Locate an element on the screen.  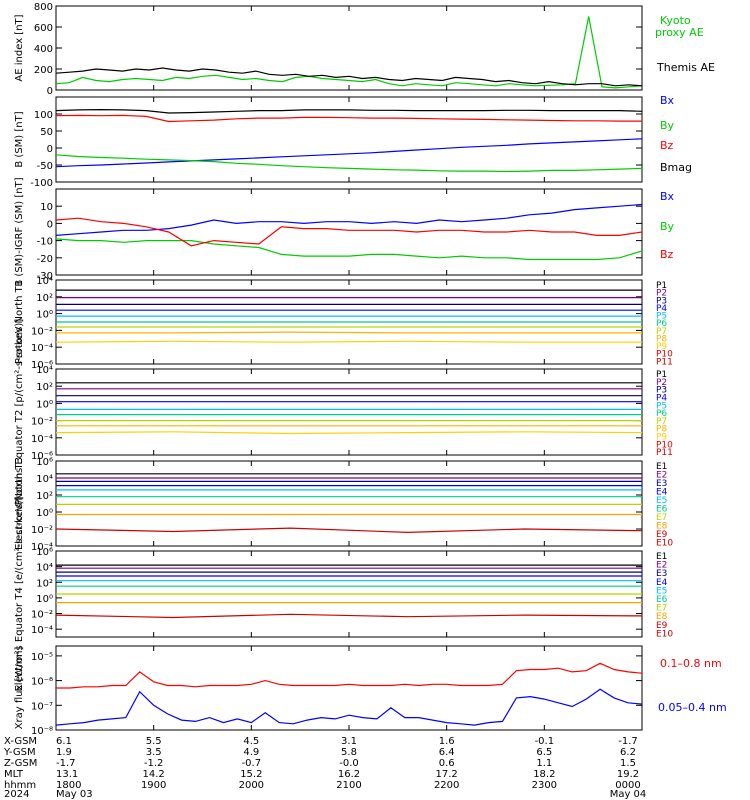
ephemeris-value: 0.6 is located at coordinates (447, 763).